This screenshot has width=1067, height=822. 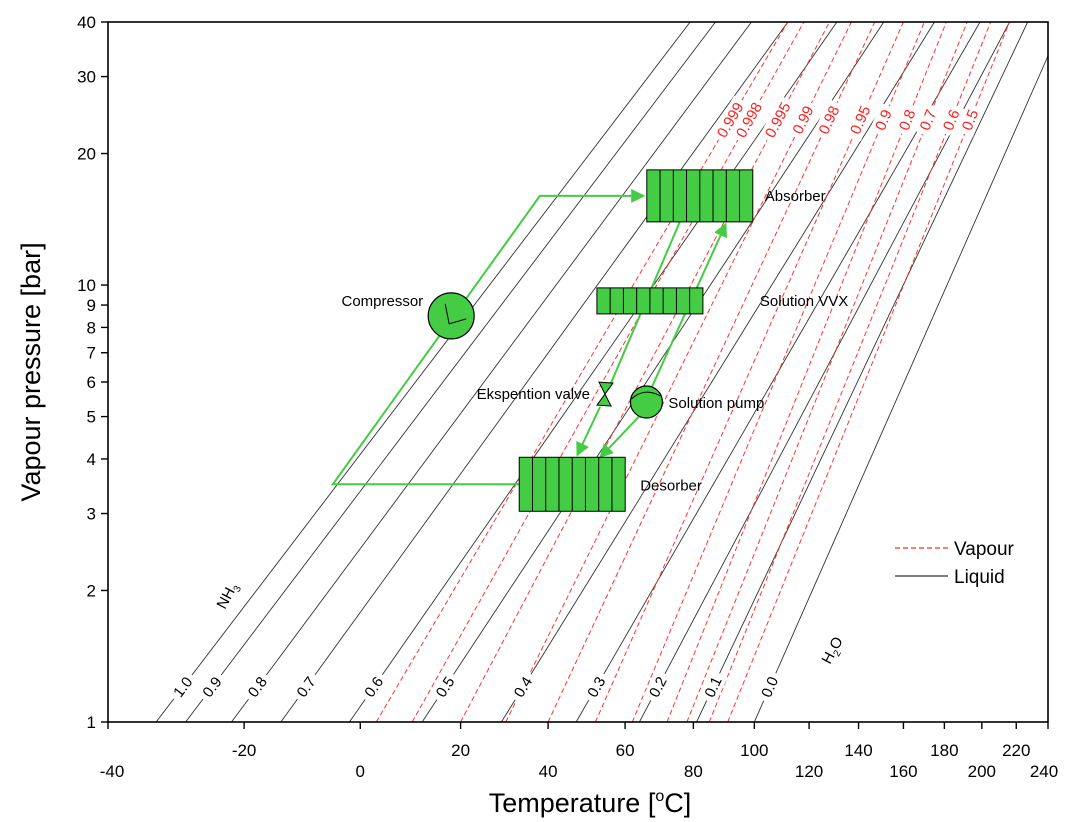 I want to click on vapour-line-label: 0.95, so click(x=860, y=120).